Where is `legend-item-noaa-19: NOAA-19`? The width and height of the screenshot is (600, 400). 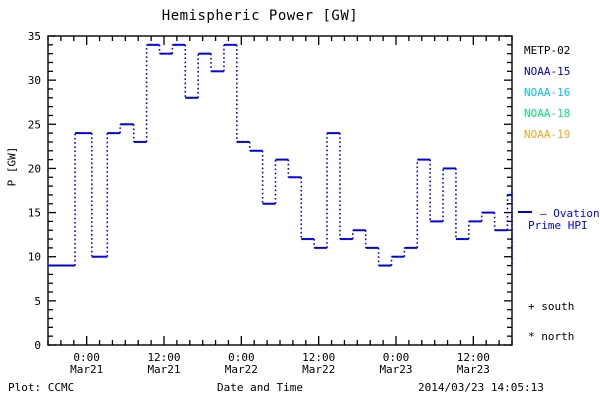 legend-item-noaa-19: NOAA-19 is located at coordinates (547, 134).